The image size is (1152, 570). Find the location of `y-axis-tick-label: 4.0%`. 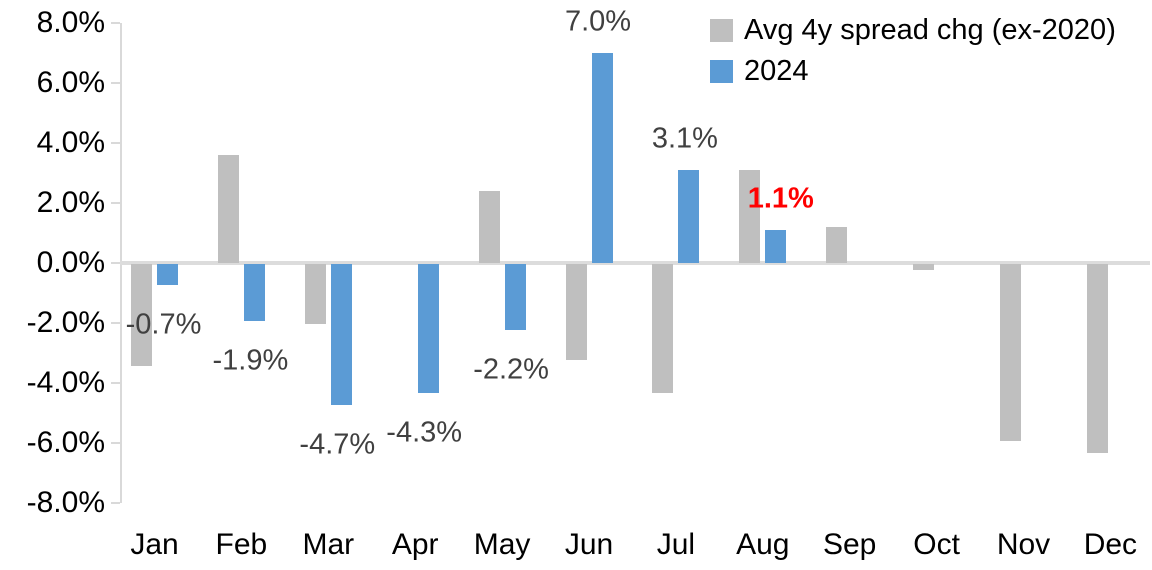

y-axis-tick-label: 4.0% is located at coordinates (70, 142).